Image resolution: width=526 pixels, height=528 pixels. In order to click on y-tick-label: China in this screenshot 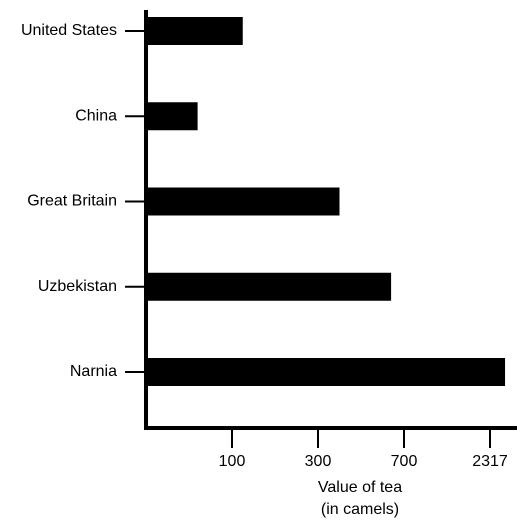, I will do `click(96, 115)`.